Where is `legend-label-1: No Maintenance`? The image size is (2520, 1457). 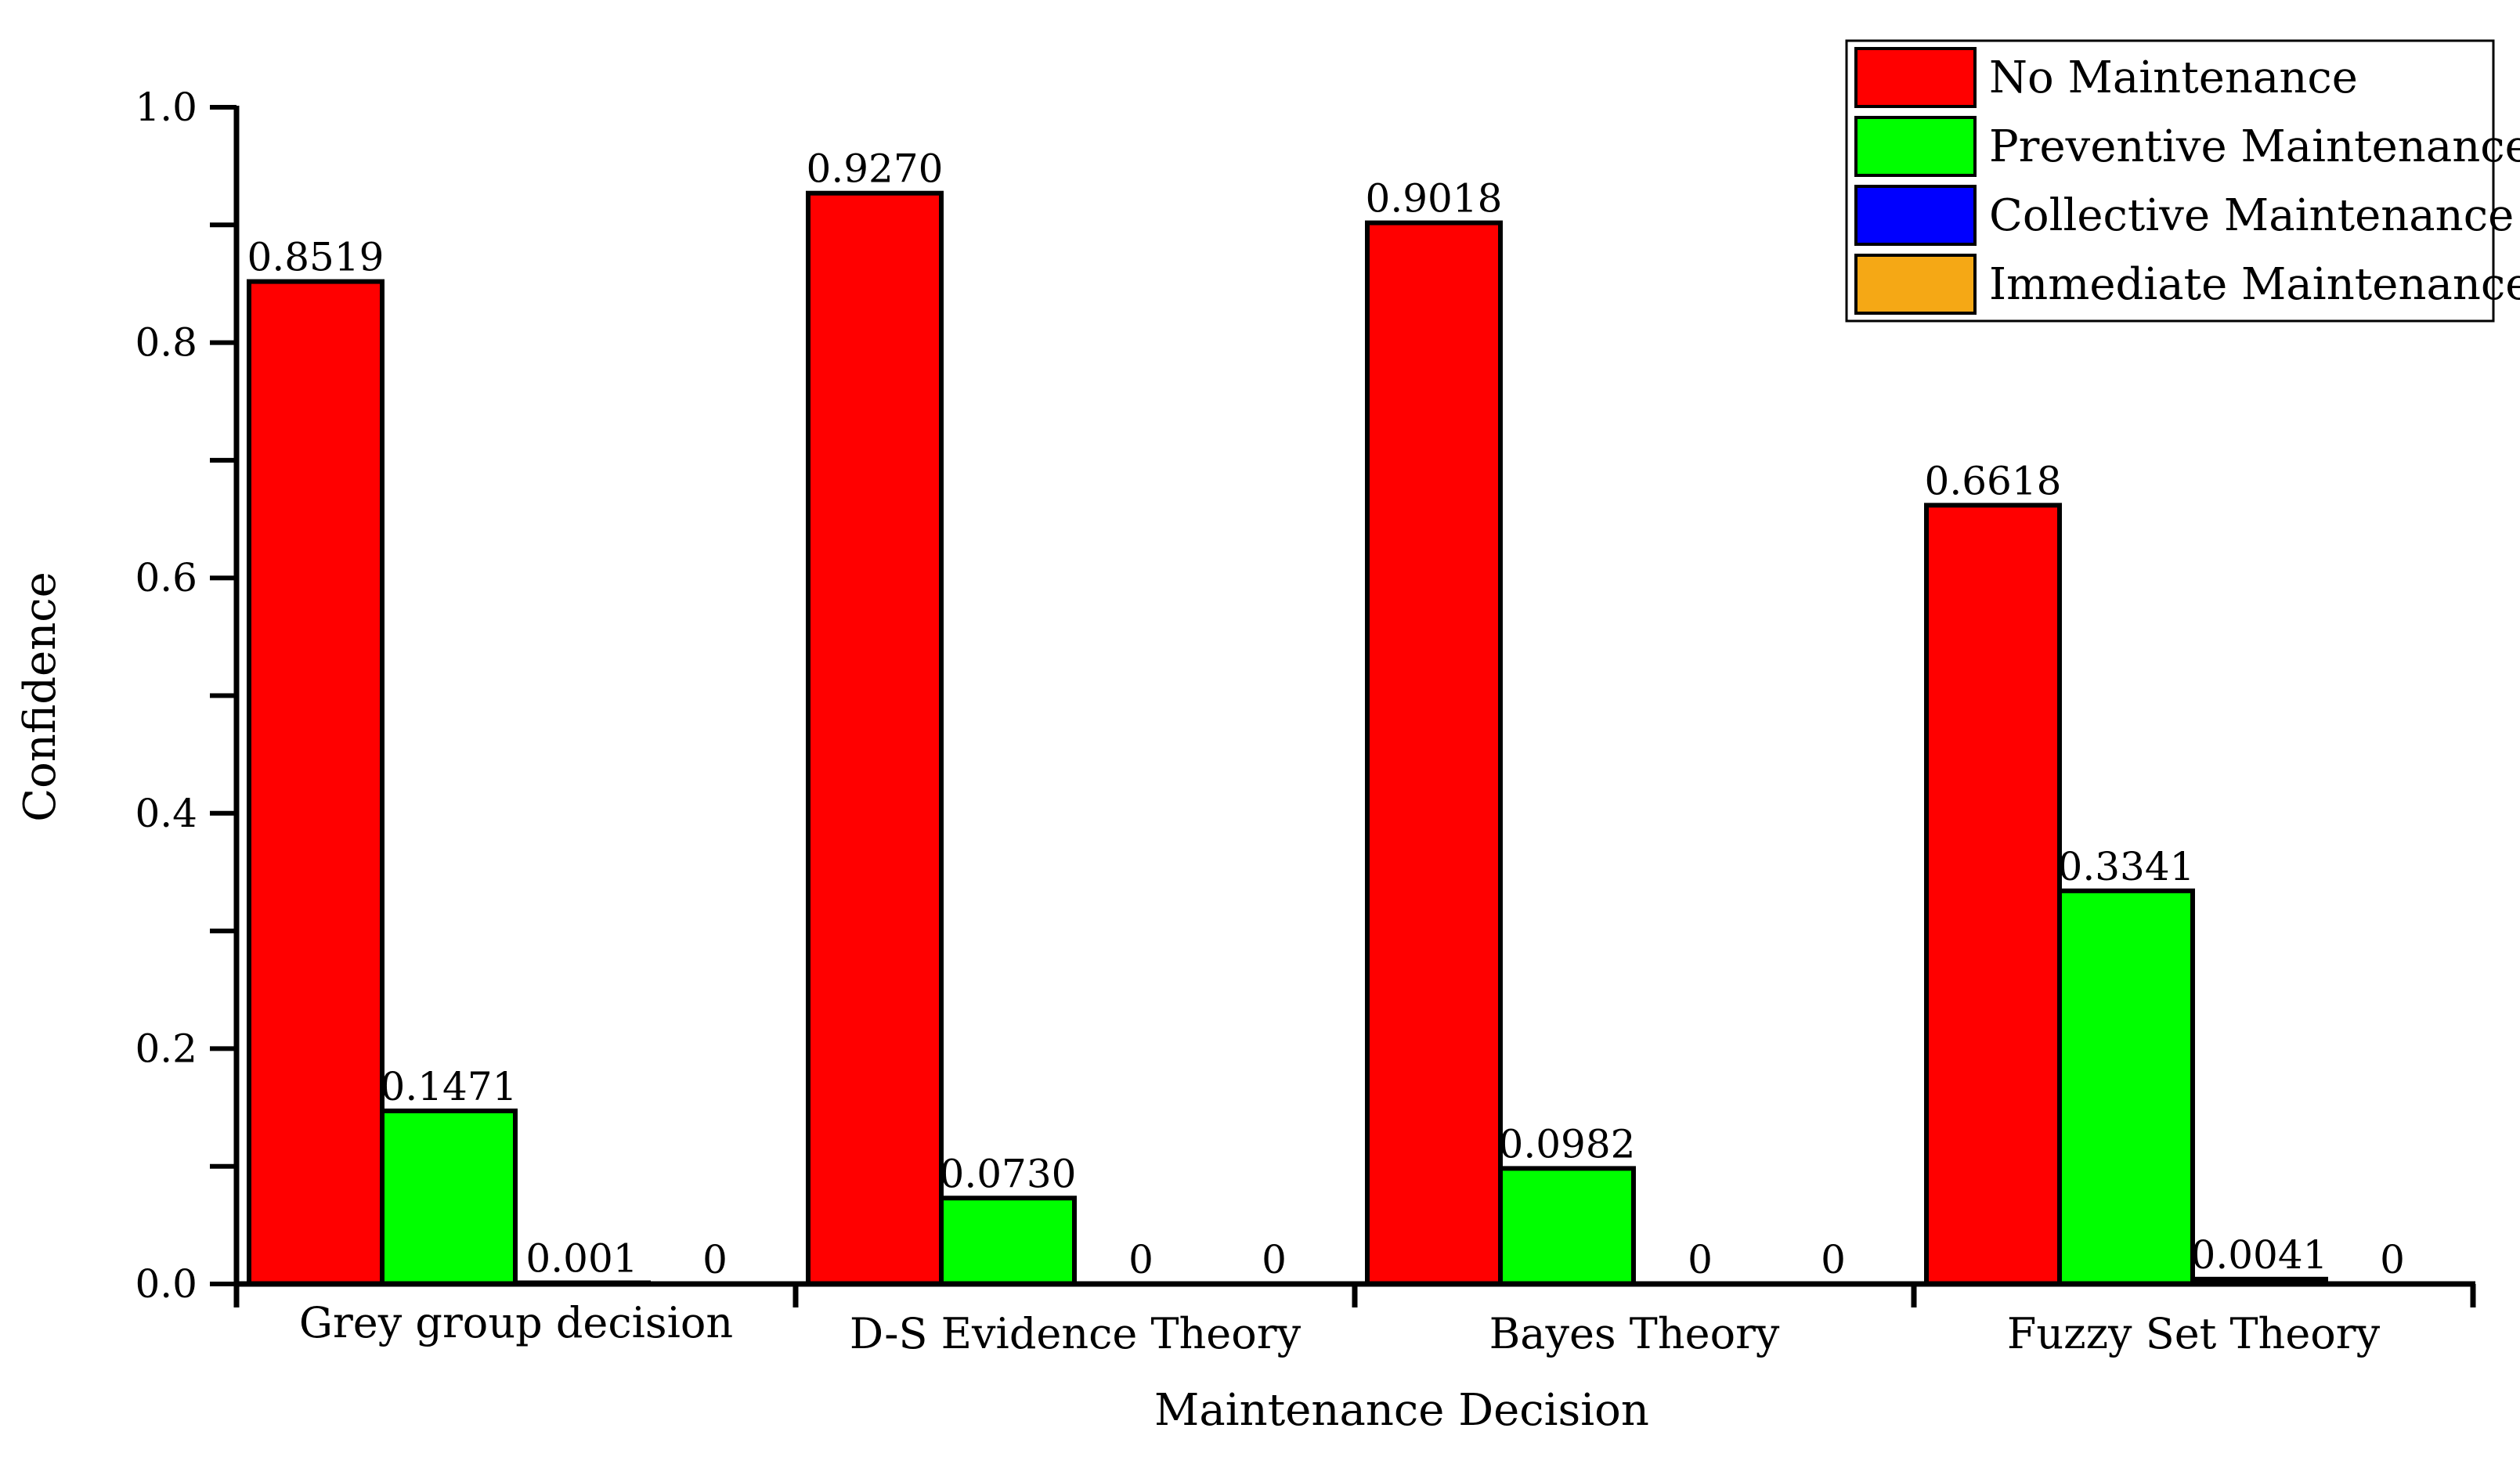 legend-label-1: No Maintenance is located at coordinates (2173, 78).